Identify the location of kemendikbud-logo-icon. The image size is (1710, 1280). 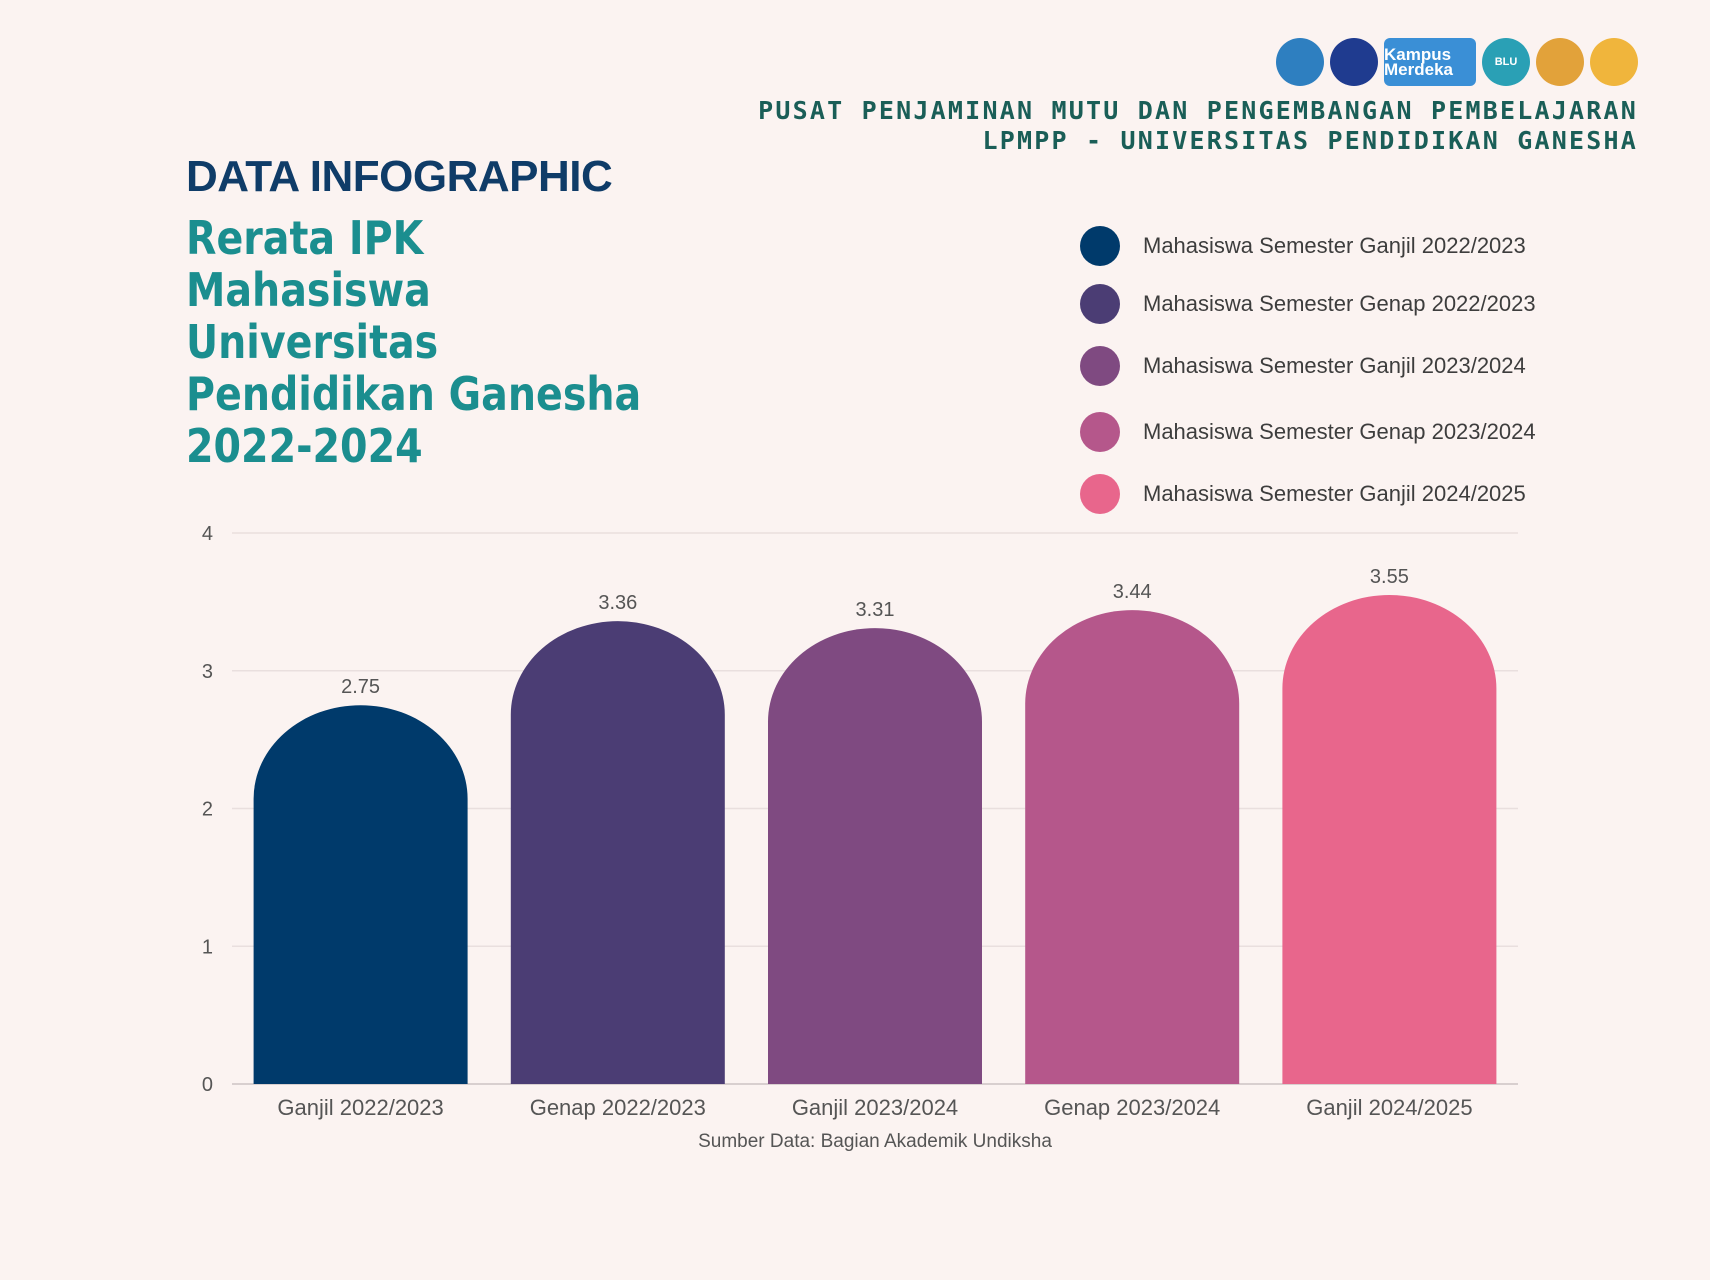
(1300, 62).